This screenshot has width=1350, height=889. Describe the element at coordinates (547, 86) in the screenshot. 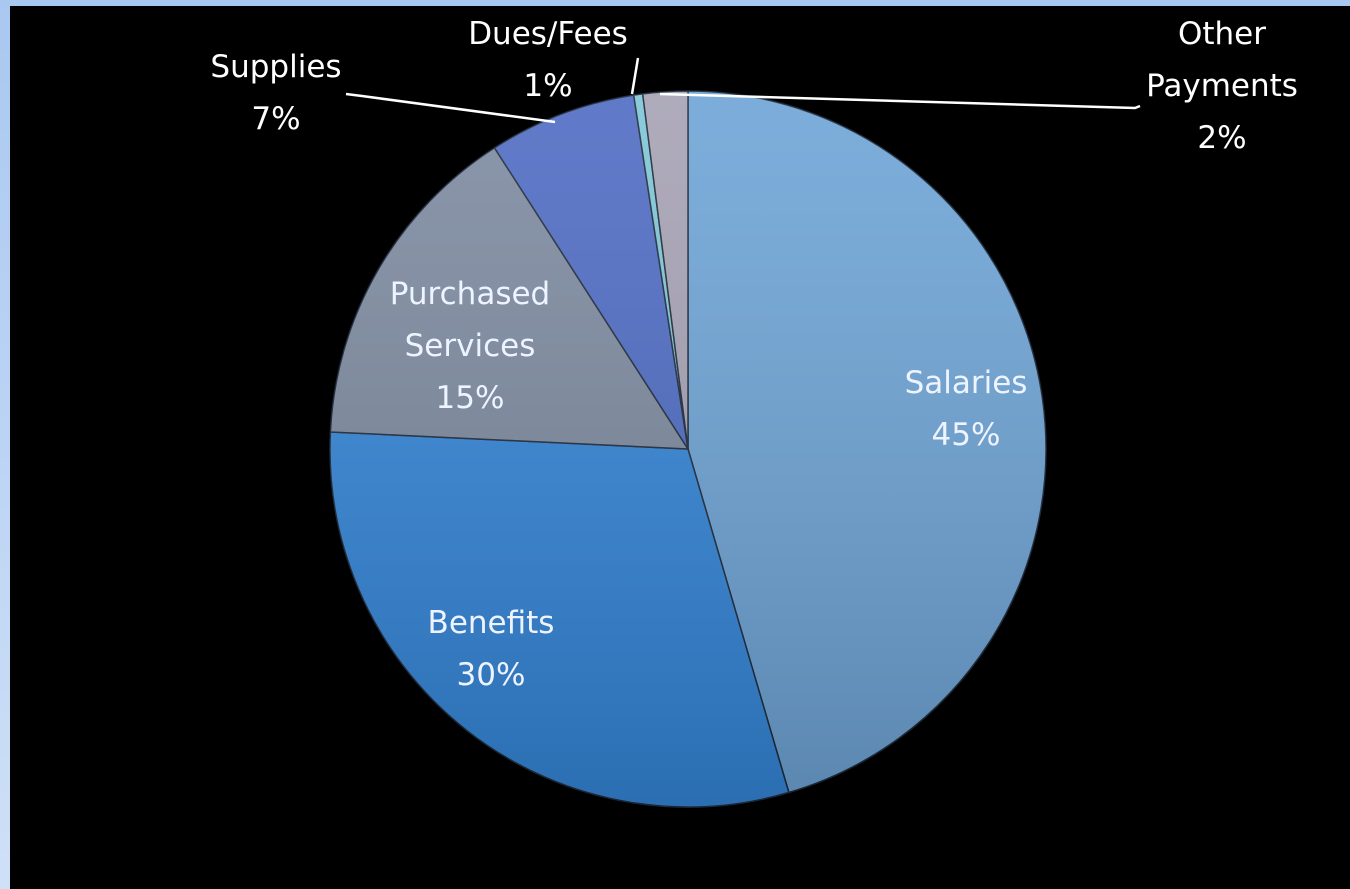

I see `data-label-value: 1%` at that location.